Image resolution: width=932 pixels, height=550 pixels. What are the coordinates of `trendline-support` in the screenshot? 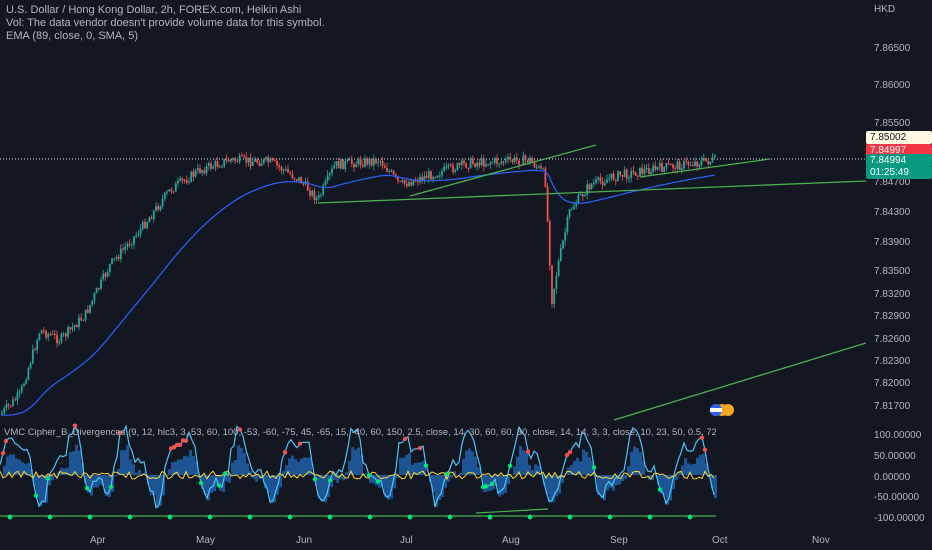 It's located at (591, 192).